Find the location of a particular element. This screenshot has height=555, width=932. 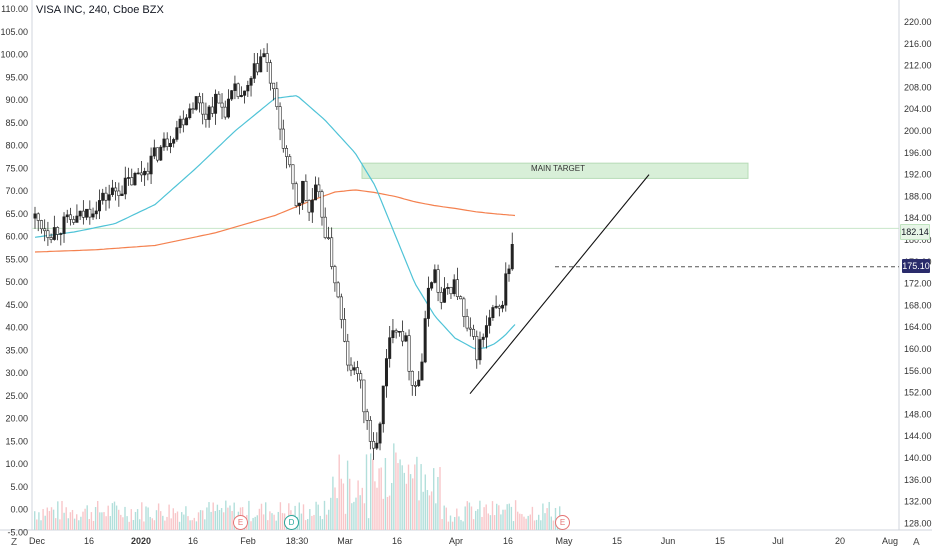

right-tick-label: 184.00 is located at coordinates (918, 218).